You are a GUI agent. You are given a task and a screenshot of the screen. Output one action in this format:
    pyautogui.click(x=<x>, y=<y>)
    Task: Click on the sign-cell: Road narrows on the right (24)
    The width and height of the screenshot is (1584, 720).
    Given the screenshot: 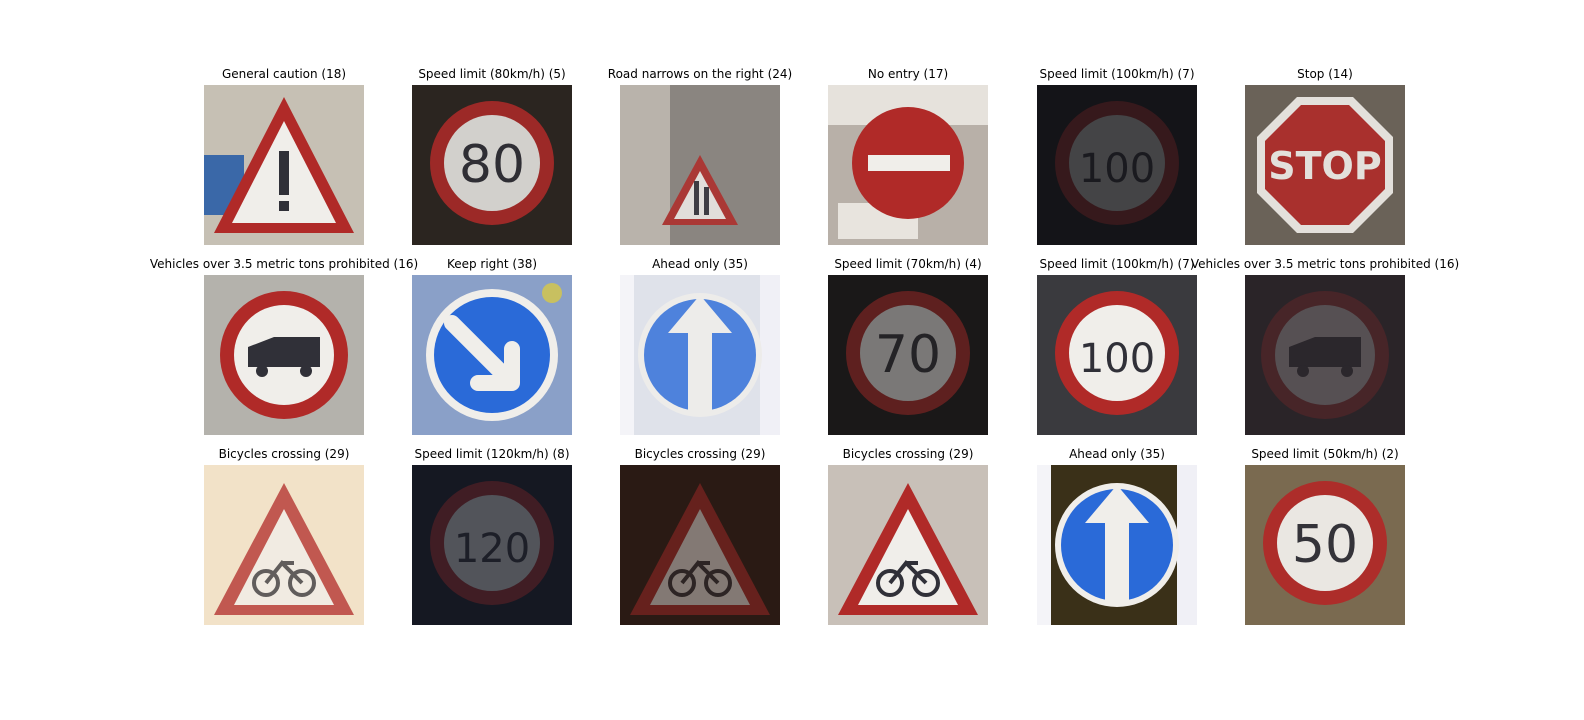 What is the action you would take?
    pyautogui.click(x=700, y=157)
    